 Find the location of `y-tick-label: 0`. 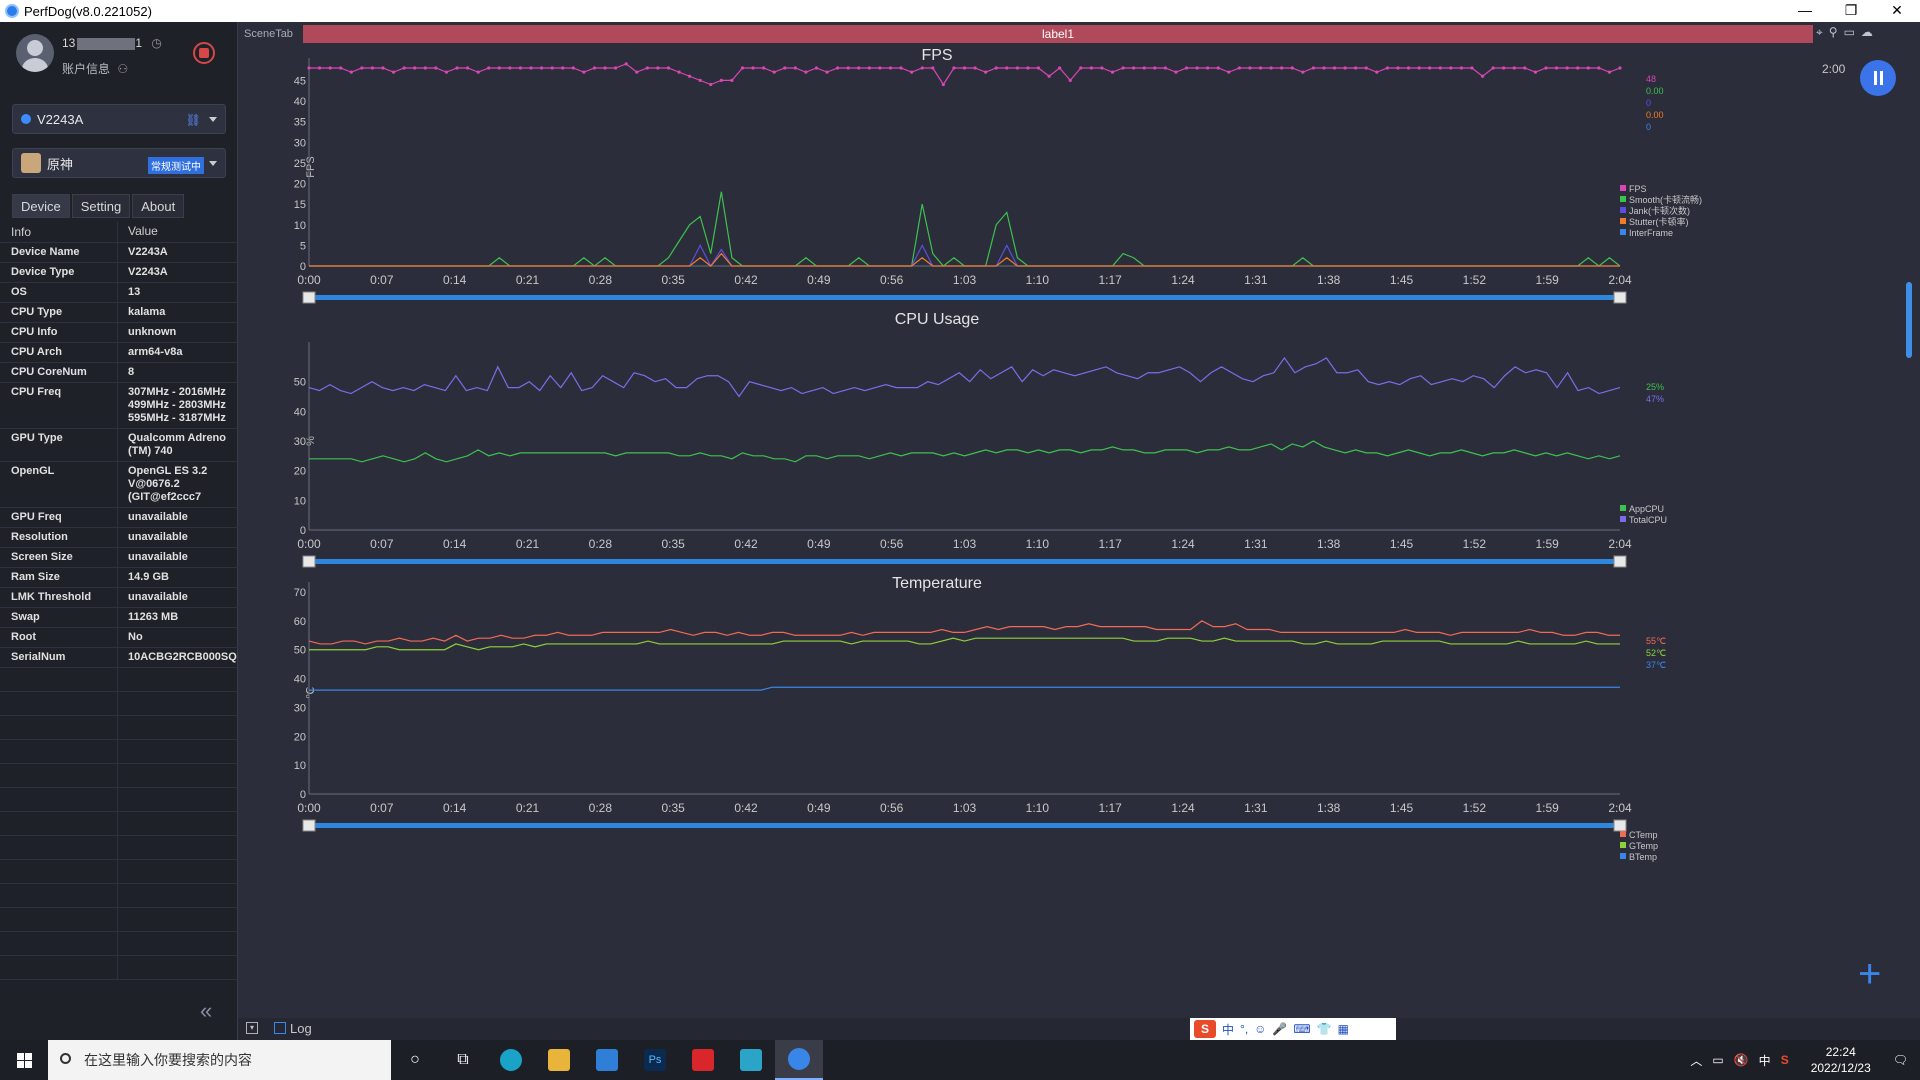

y-tick-label: 0 is located at coordinates (303, 267).